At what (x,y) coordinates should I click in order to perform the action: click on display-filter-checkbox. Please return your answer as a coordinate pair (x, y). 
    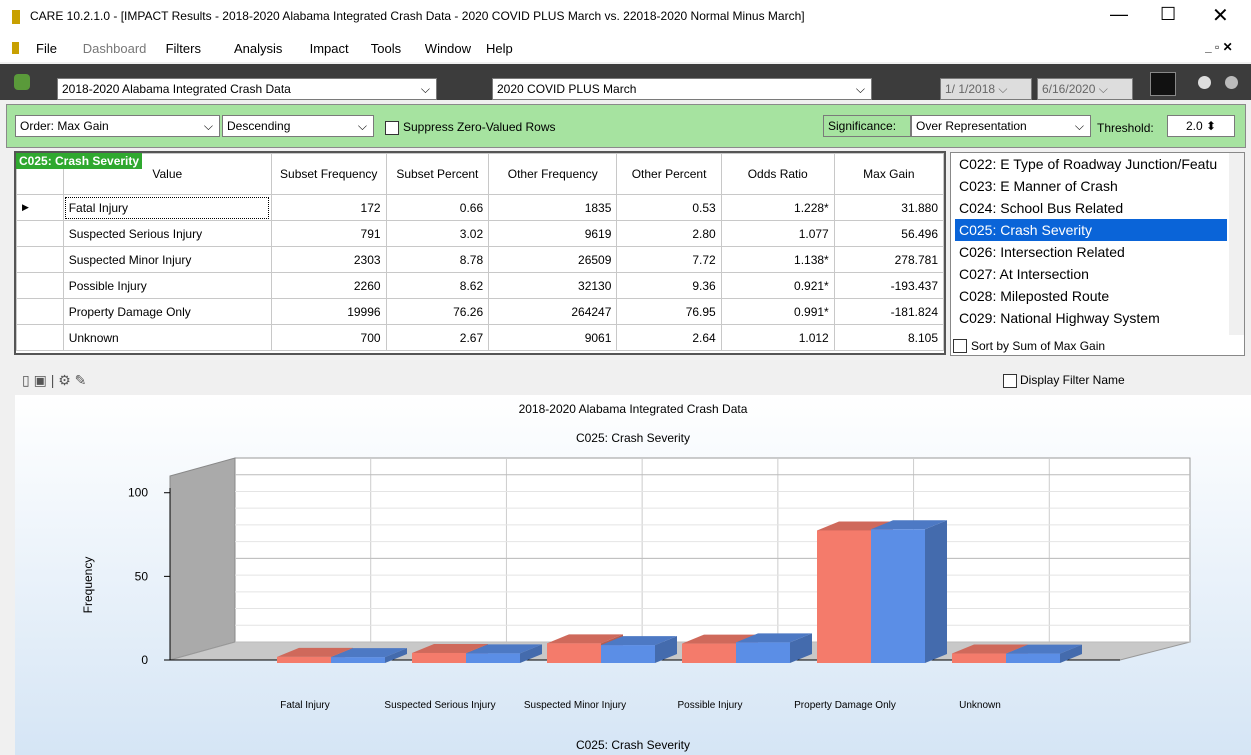
    Looking at the image, I should click on (1010, 381).